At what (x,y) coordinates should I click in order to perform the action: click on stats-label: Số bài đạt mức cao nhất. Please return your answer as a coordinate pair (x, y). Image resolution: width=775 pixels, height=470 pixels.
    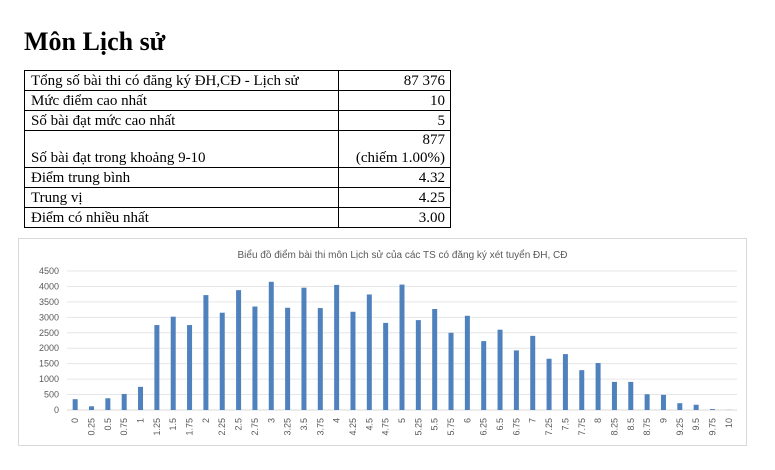
    Looking at the image, I should click on (181, 120).